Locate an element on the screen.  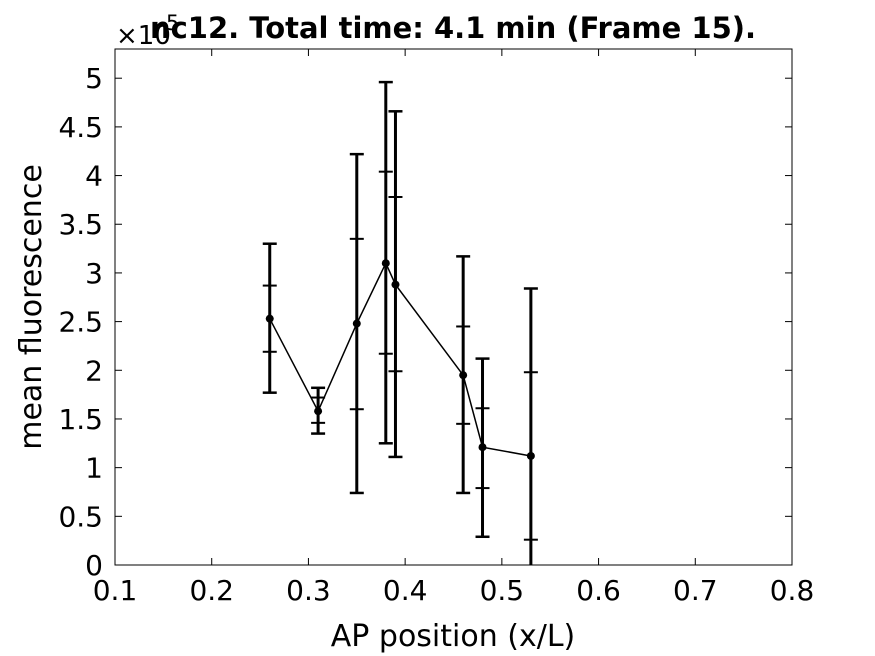
y-tick-label: 2.5 is located at coordinates (80, 322).